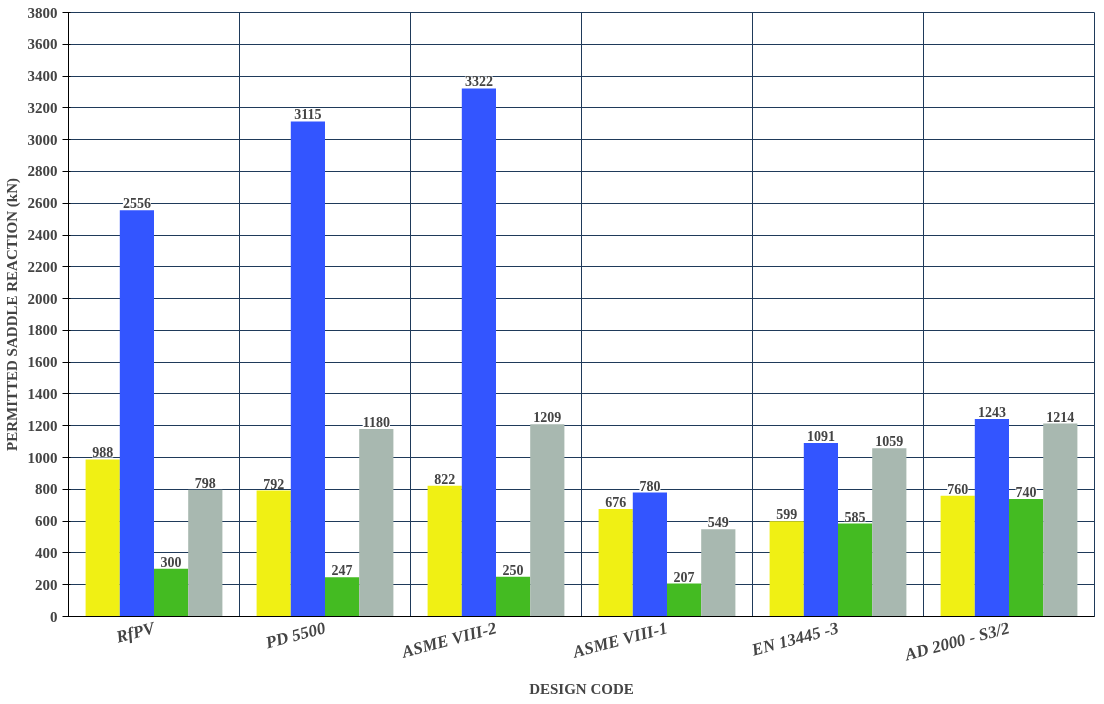 Image resolution: width=1104 pixels, height=704 pixels. Describe the element at coordinates (295, 635) in the screenshot. I see `x-tick-label: PD 5500` at that location.